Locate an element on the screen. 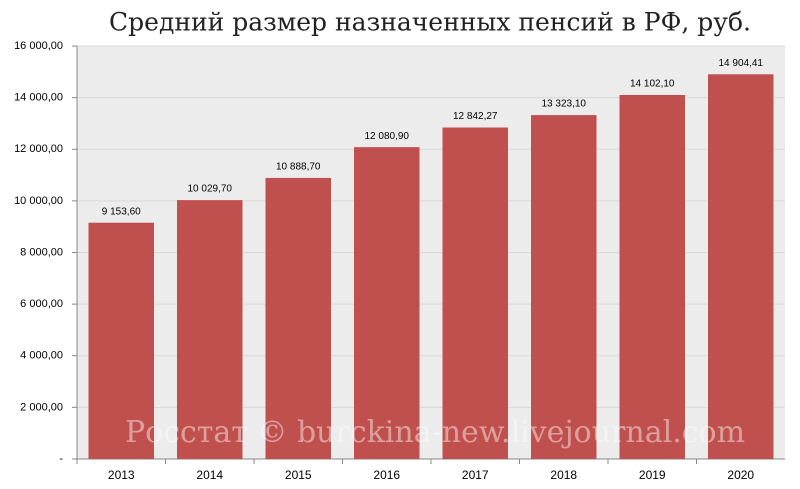 The width and height of the screenshot is (800, 489). y-tick-label: 14 000,00 is located at coordinates (38, 98).